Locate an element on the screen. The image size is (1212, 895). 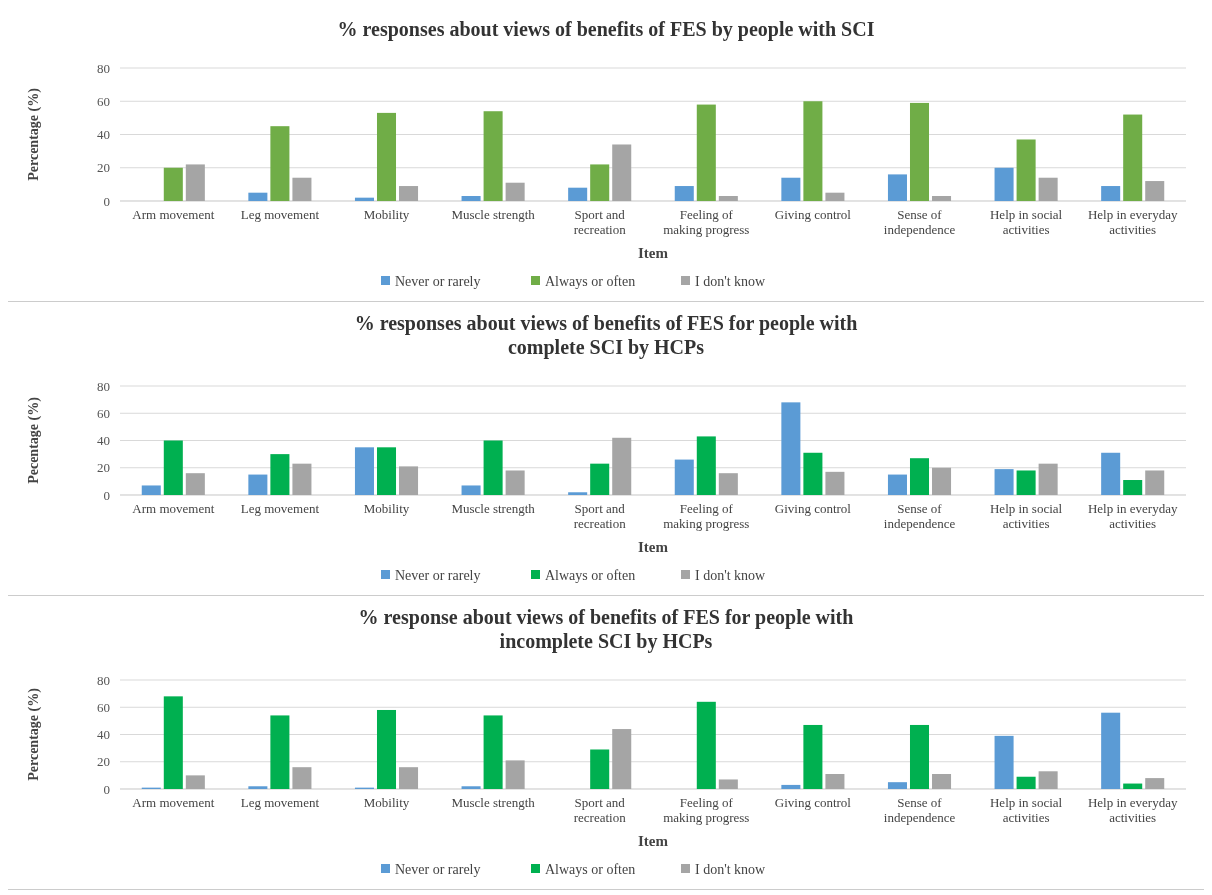
y-tick-label: 60 is located at coordinates (103, 101).